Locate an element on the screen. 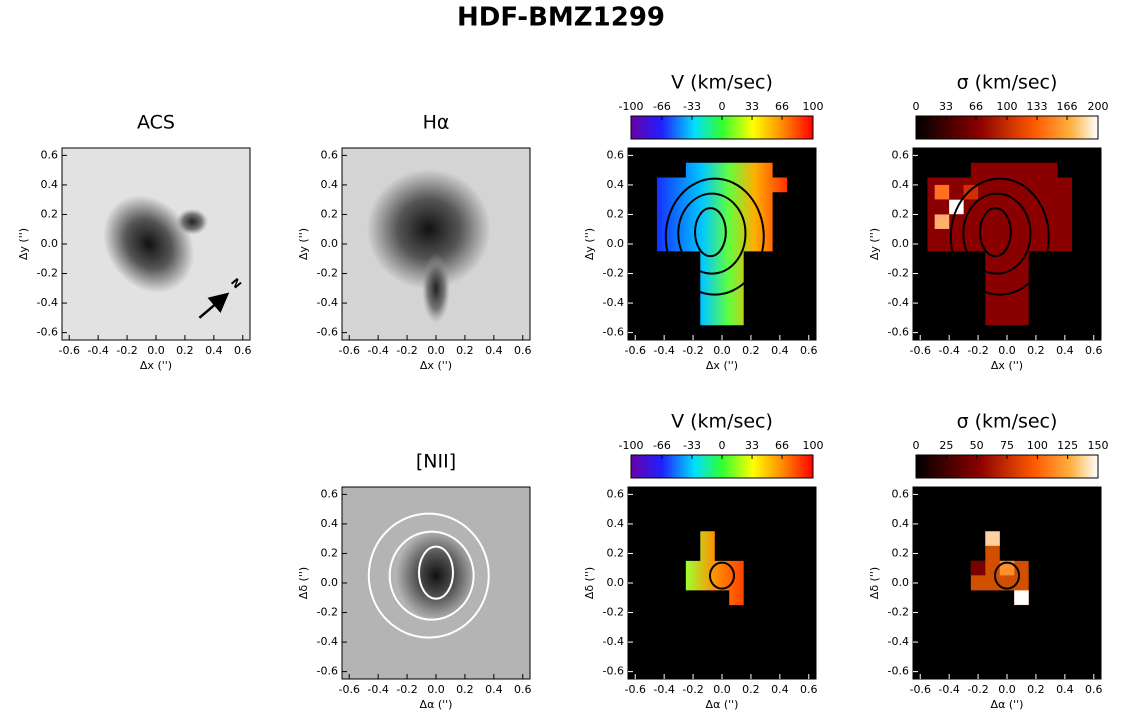  colorbar-tick-label: 75 is located at coordinates (1007, 445).